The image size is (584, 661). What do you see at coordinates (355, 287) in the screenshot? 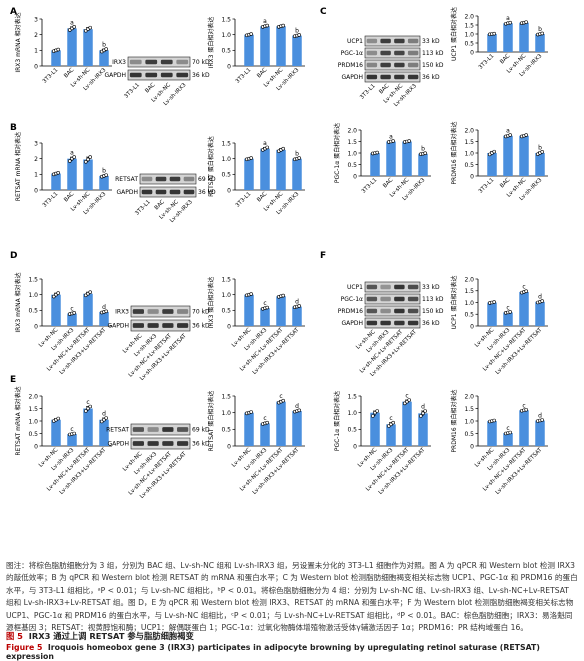
I see `blot-f-protein-label: UCP1` at bounding box center [355, 287].